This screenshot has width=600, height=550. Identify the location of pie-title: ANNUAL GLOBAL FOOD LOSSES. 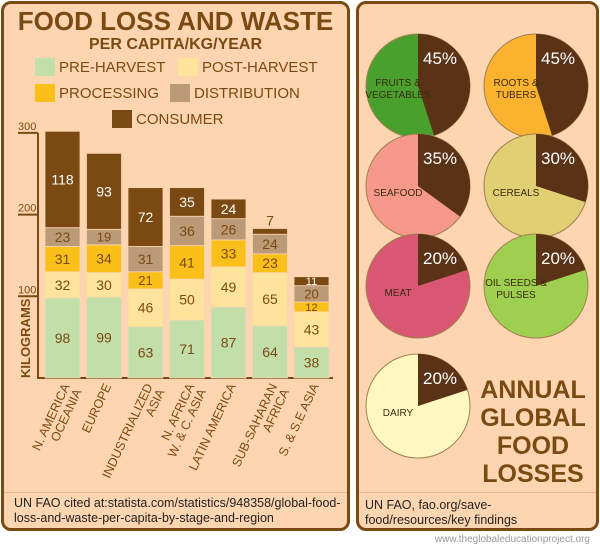
(533, 432).